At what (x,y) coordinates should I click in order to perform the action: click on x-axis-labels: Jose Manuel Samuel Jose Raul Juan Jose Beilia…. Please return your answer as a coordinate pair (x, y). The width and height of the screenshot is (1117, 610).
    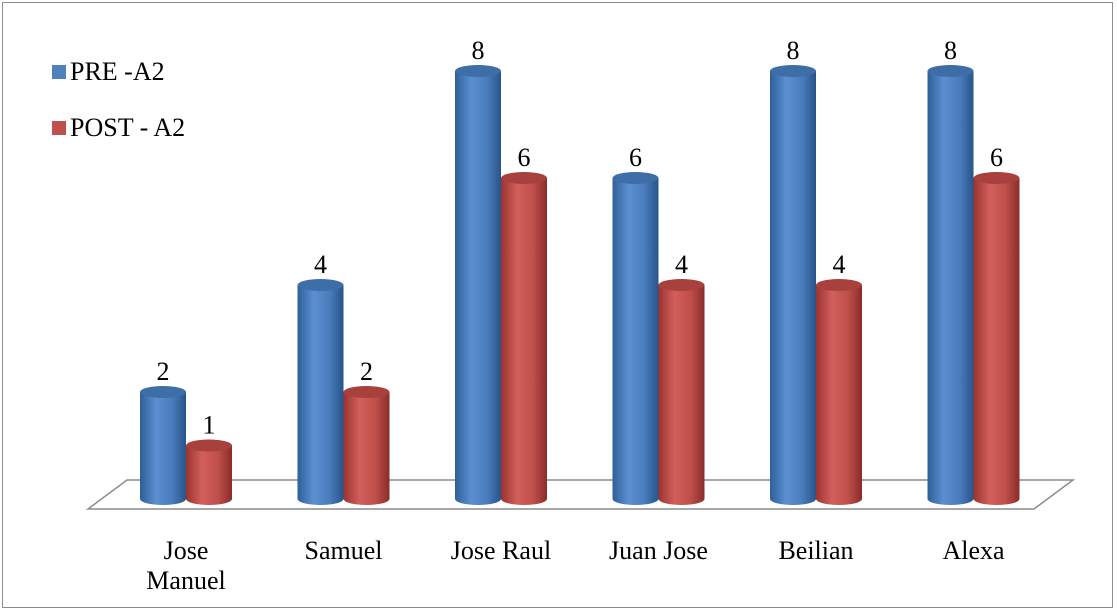
    Looking at the image, I should click on (575, 565).